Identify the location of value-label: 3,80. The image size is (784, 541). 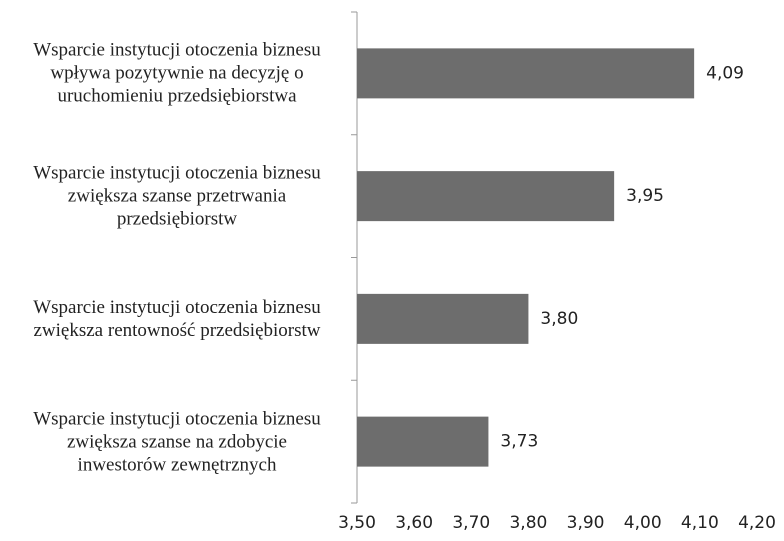
(559, 319).